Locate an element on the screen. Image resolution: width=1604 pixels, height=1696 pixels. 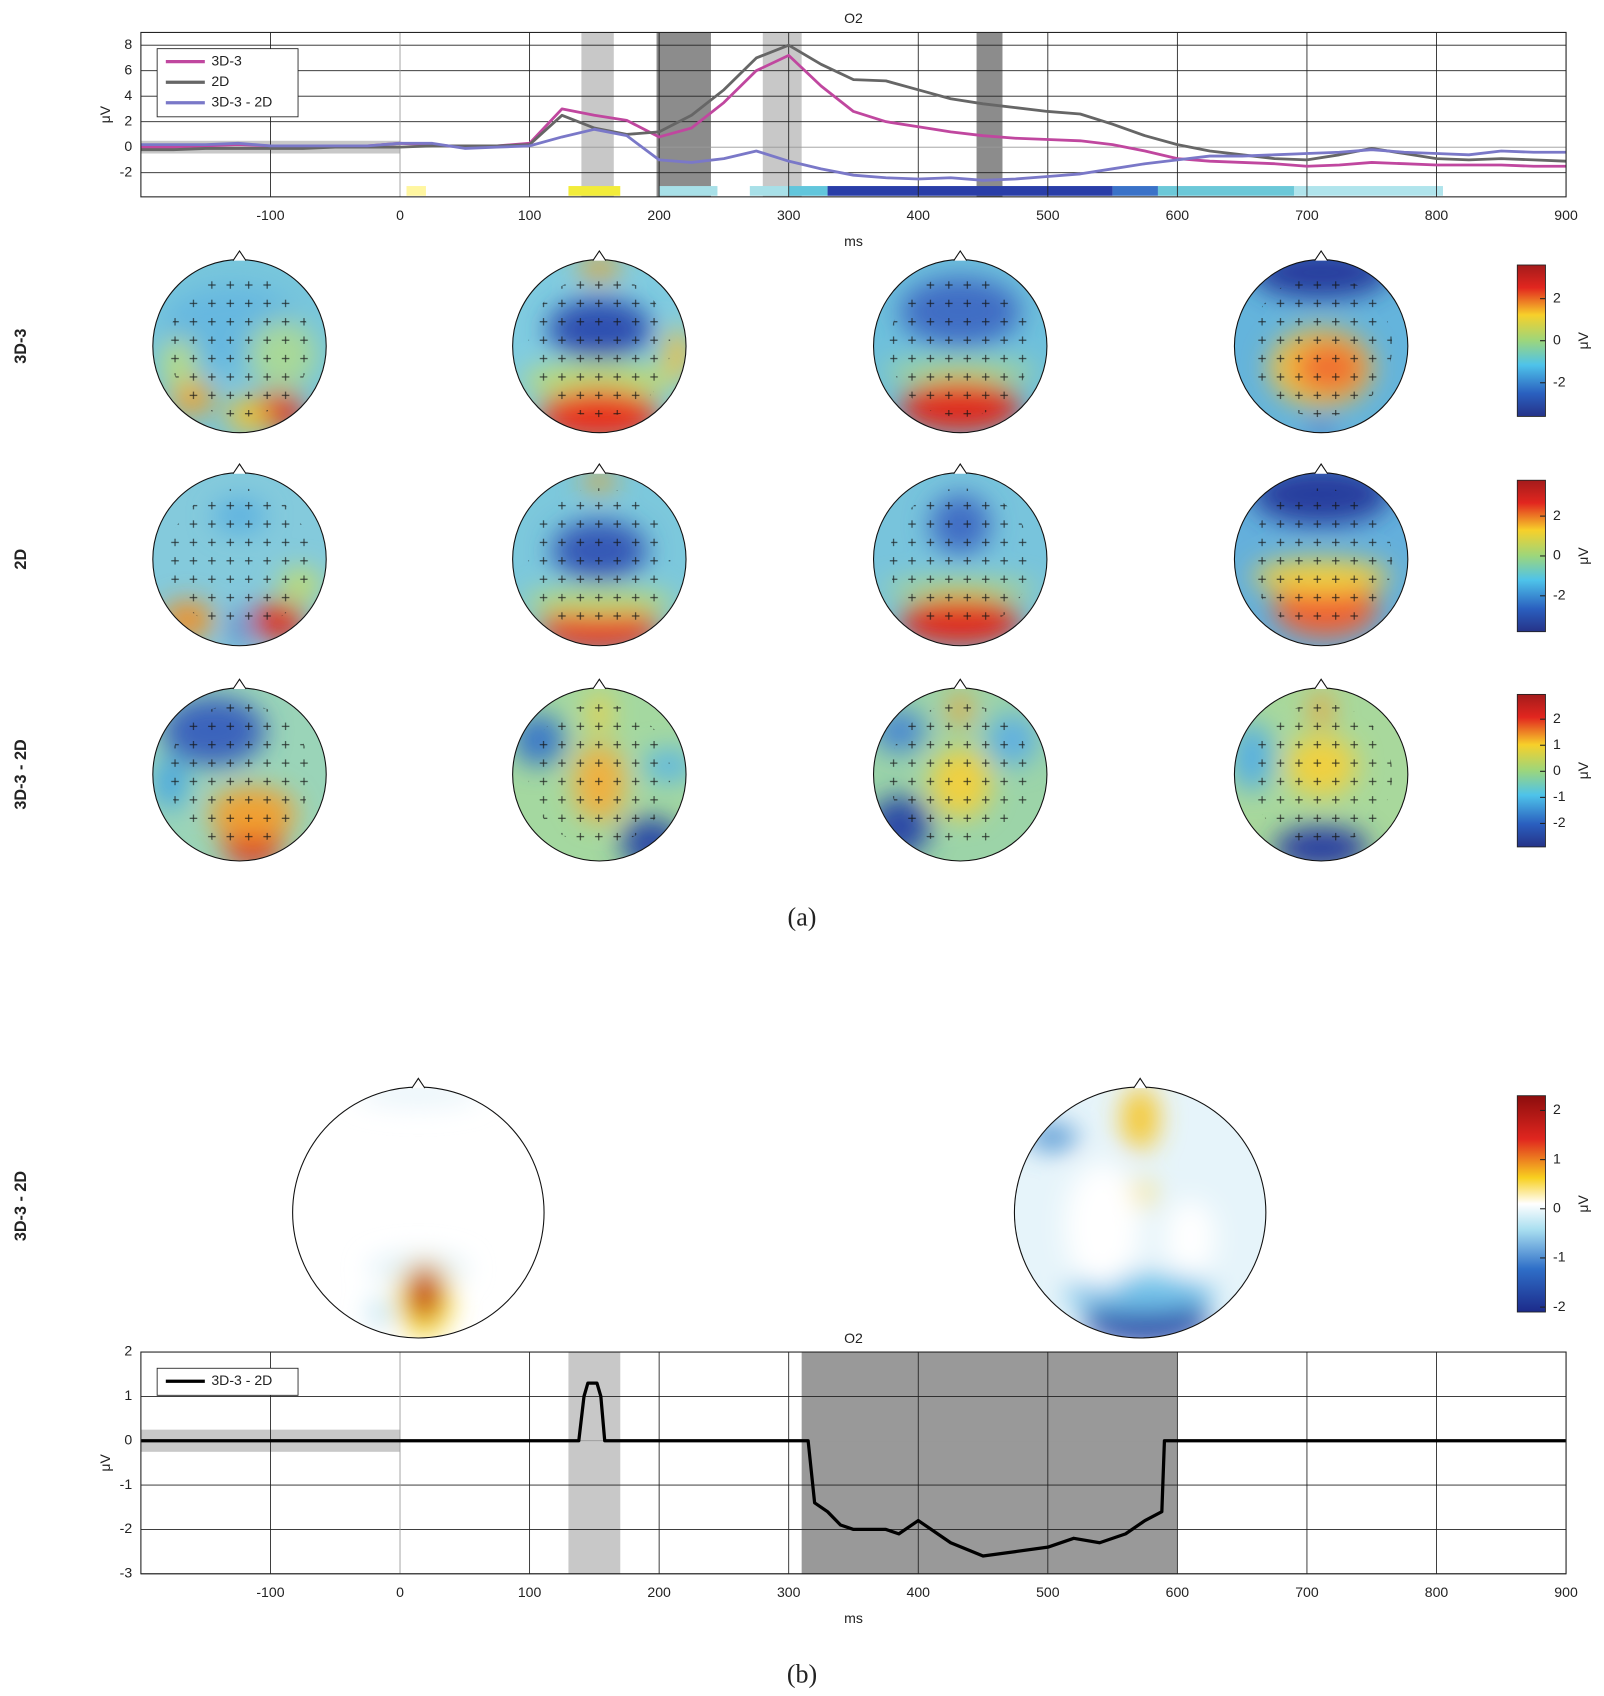
y-tick-label: -3 is located at coordinates (126, 1573).